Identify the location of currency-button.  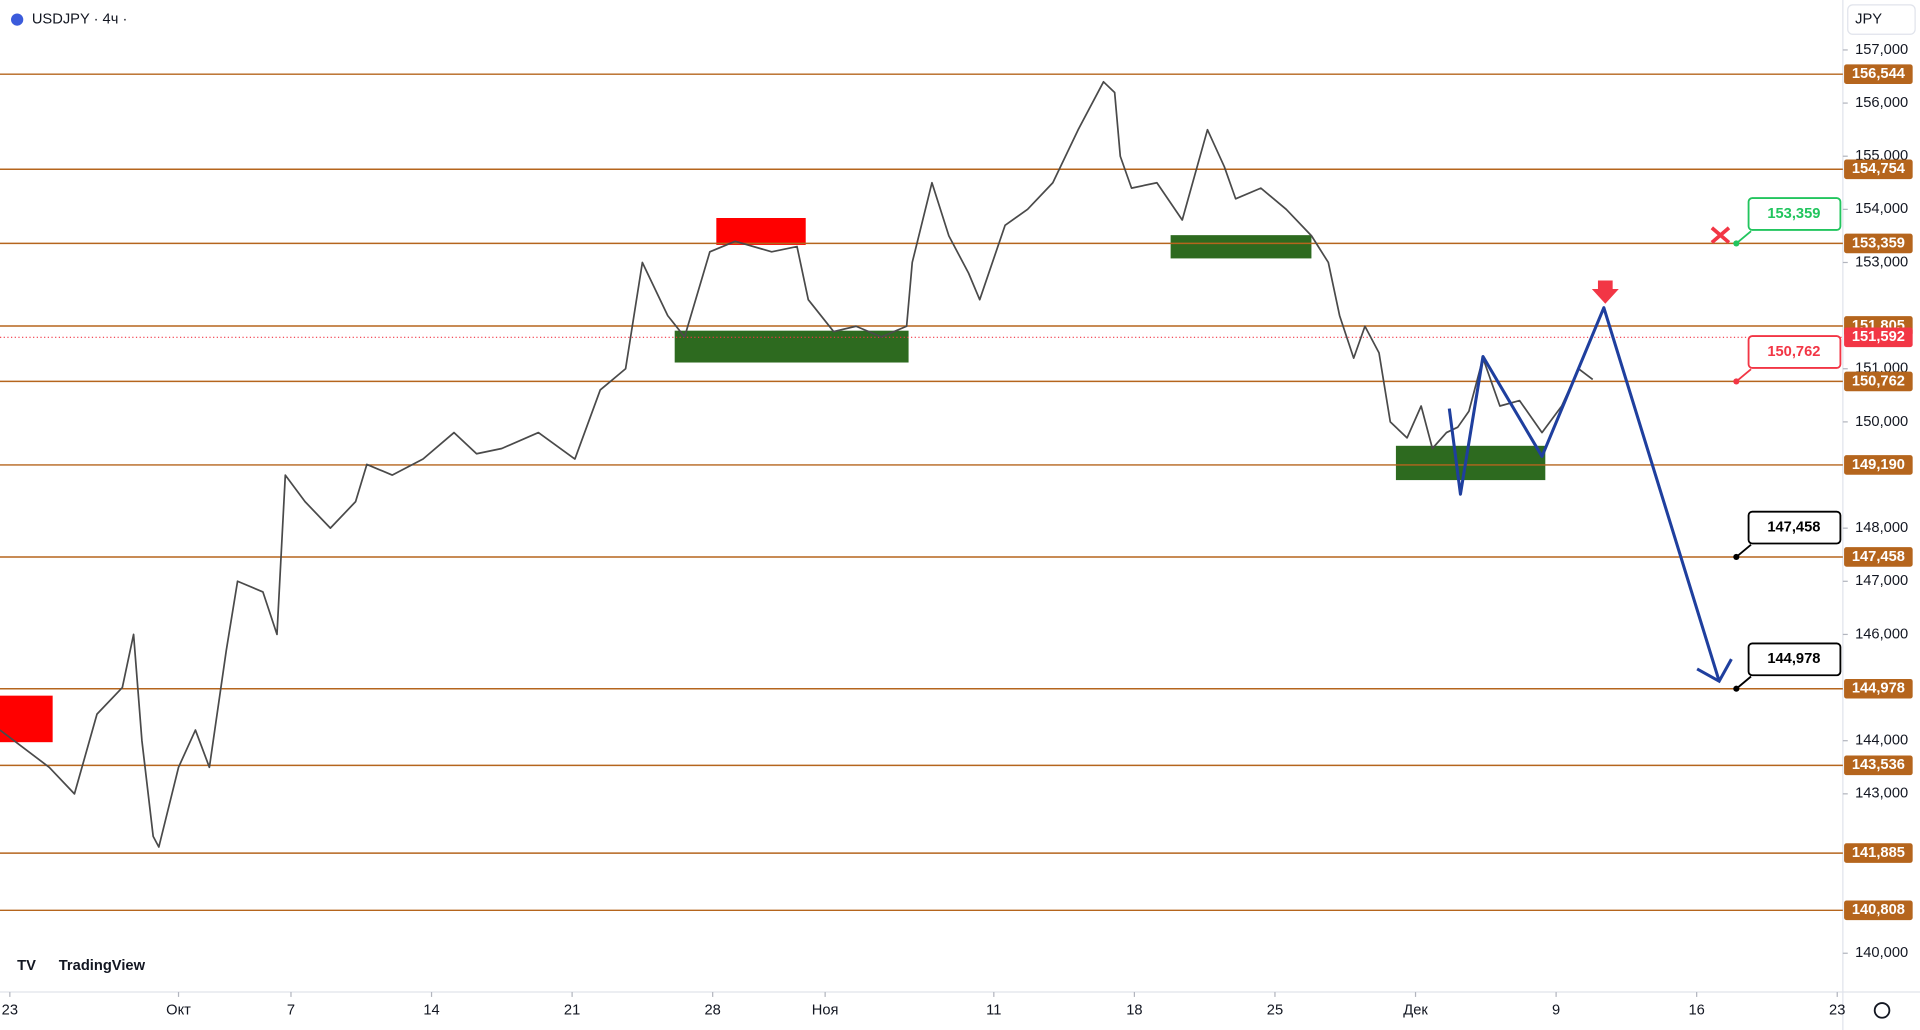
(1881, 19).